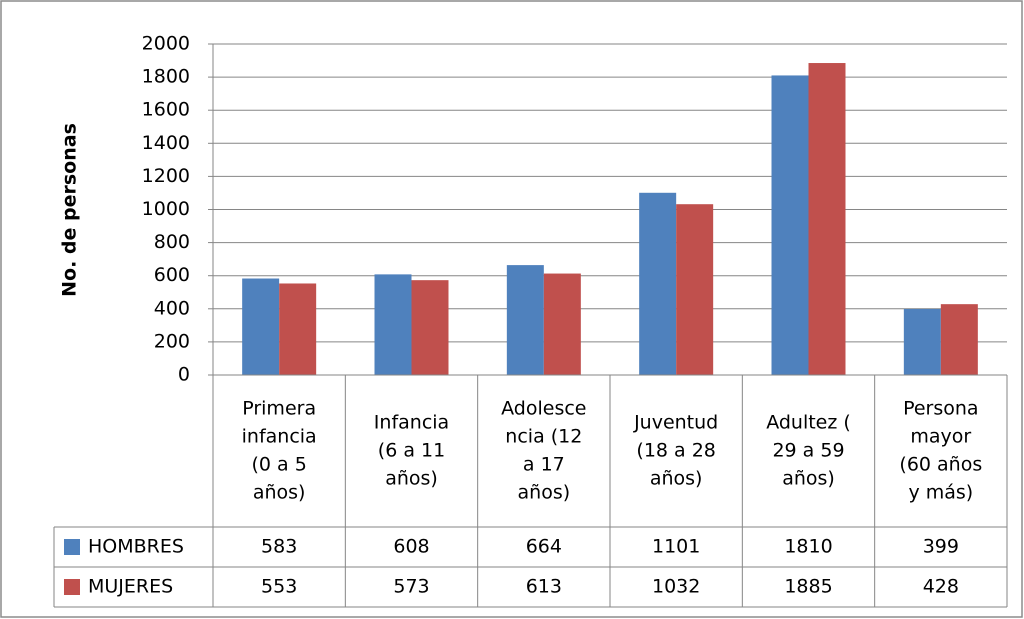 Image resolution: width=1024 pixels, height=619 pixels. I want to click on y-tick-label: 2000, so click(166, 44).